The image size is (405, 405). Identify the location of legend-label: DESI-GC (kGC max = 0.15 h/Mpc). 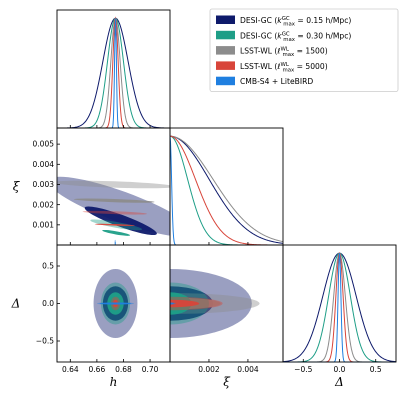
(295, 22).